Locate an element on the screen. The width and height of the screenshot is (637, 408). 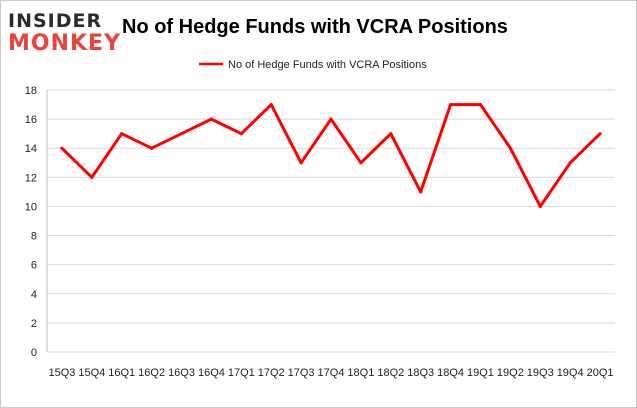
x-tick-label: 19Q3 is located at coordinates (540, 373).